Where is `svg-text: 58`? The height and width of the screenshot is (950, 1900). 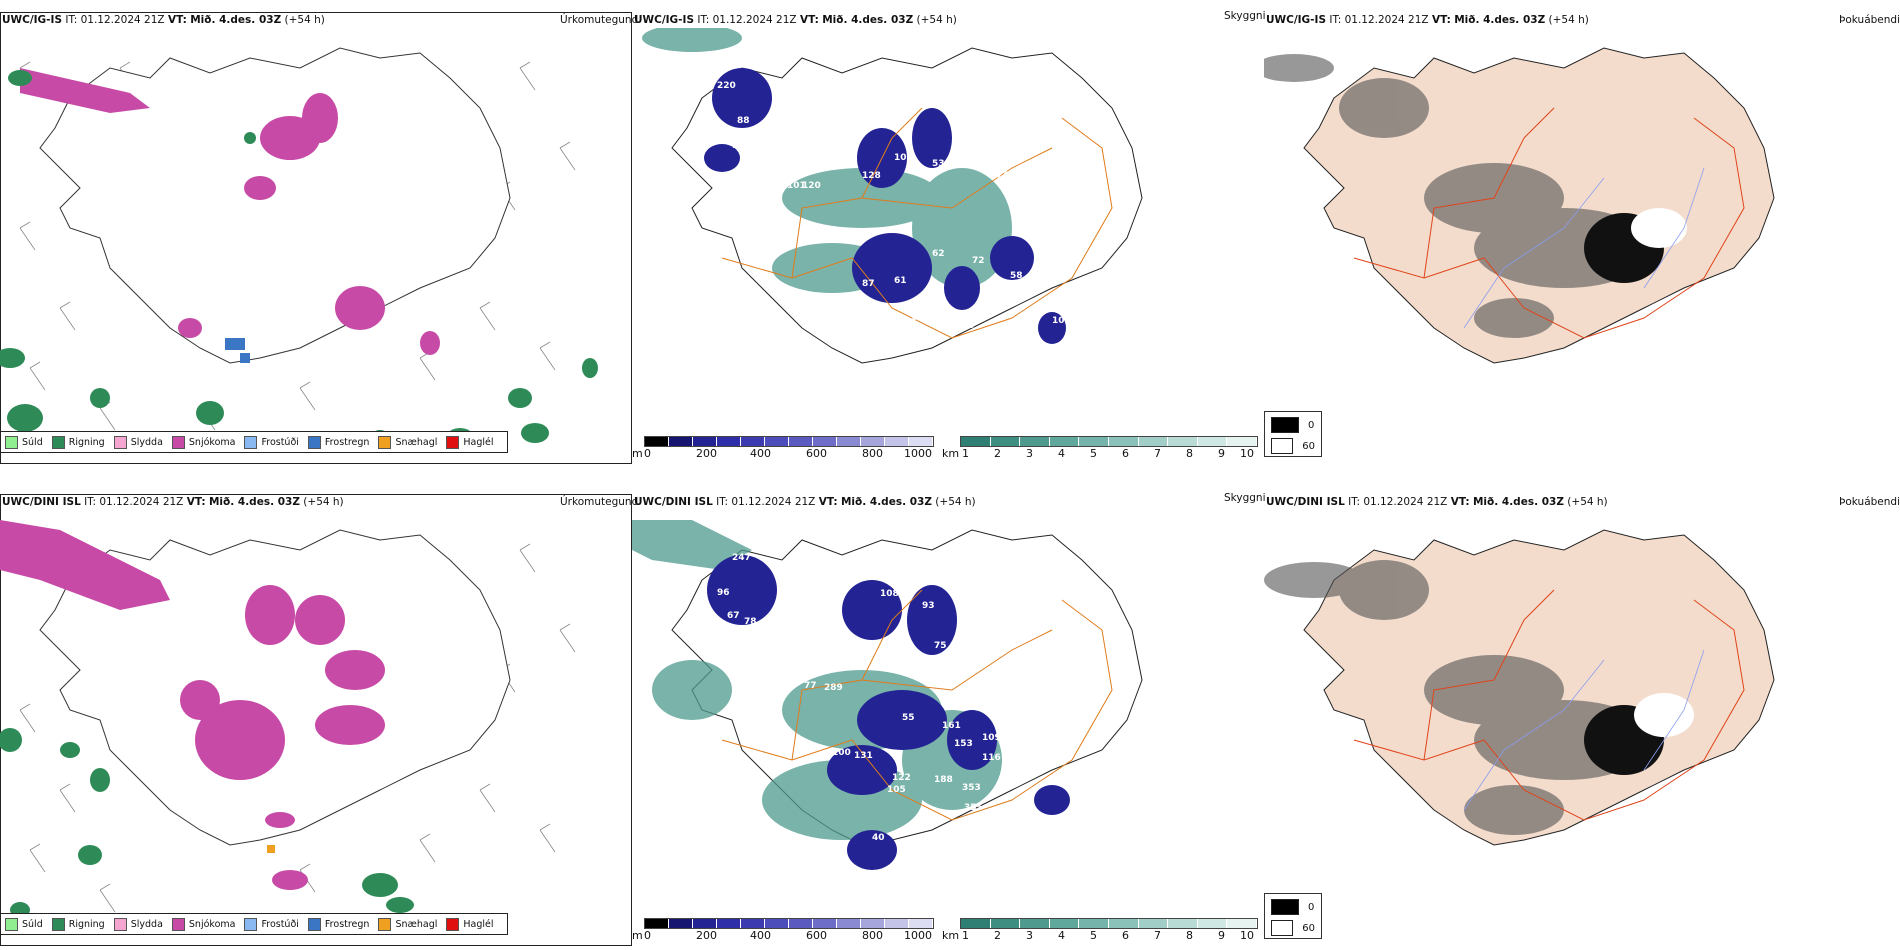
svg-text: 58 is located at coordinates (1016, 276).